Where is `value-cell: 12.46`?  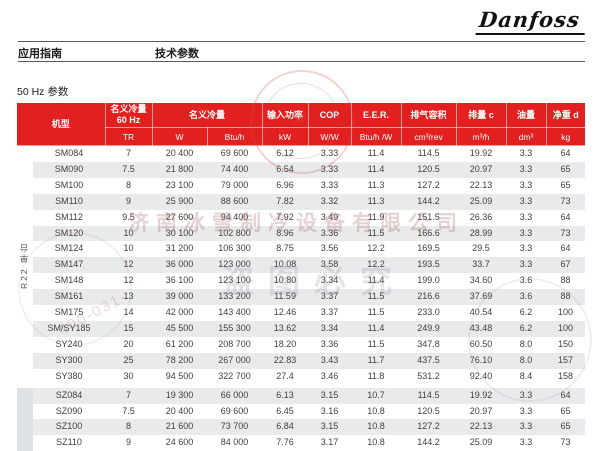 value-cell: 12.46 is located at coordinates (285, 312).